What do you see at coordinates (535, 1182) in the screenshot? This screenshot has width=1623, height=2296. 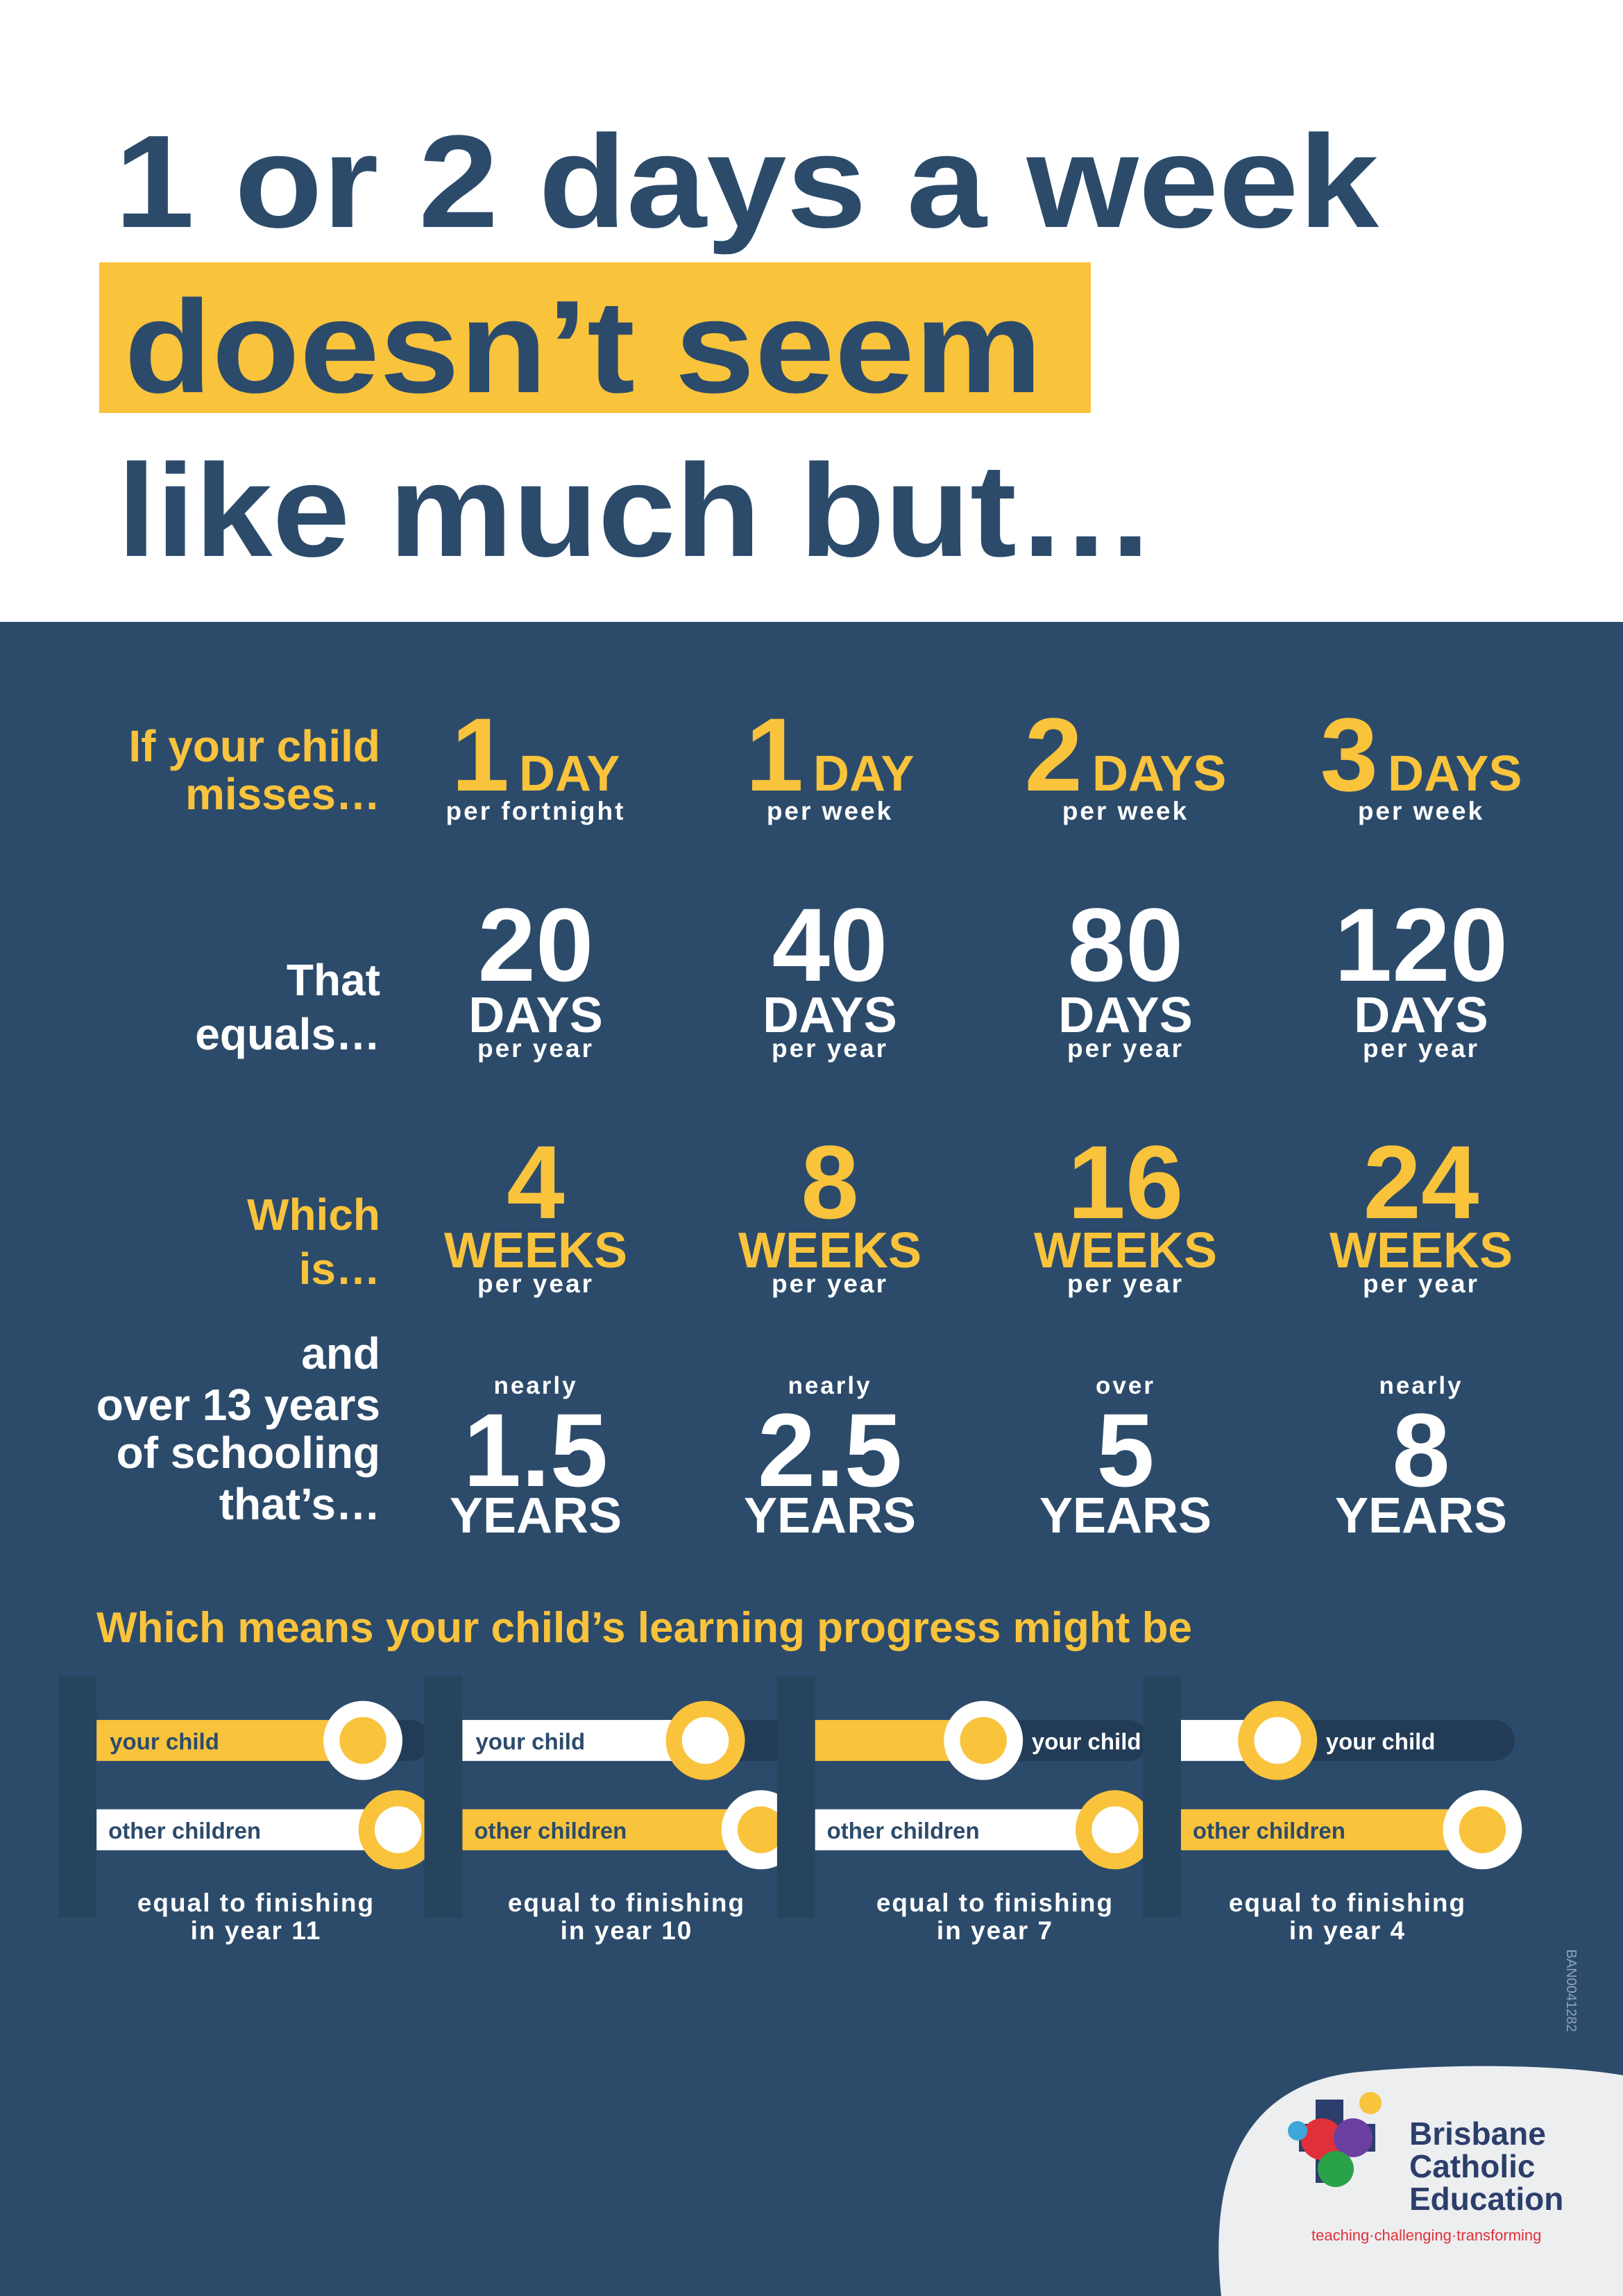 I see `cell-number: 4` at bounding box center [535, 1182].